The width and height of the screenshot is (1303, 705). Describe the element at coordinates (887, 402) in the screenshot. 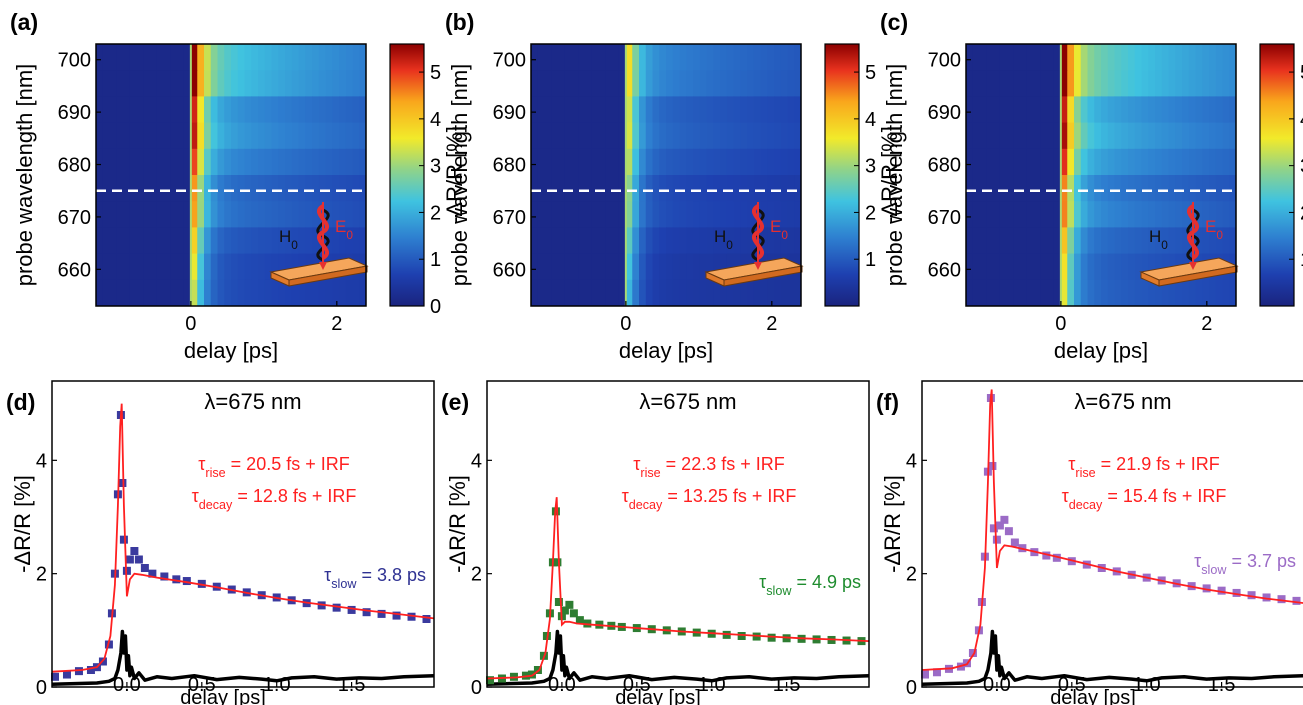

I see `panel-label: (f)` at that location.